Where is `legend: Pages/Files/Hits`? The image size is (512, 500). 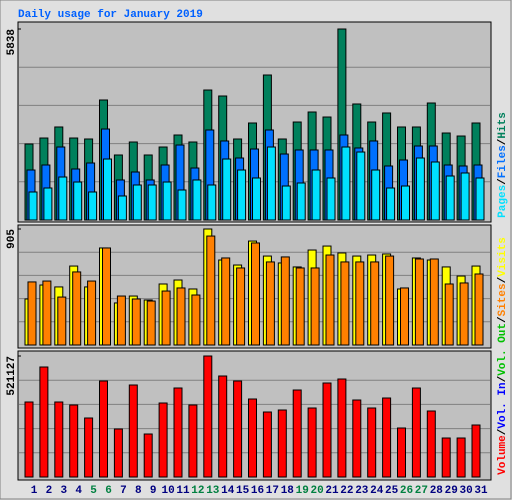
legend: Pages/Files/Hits is located at coordinates (503, 165).